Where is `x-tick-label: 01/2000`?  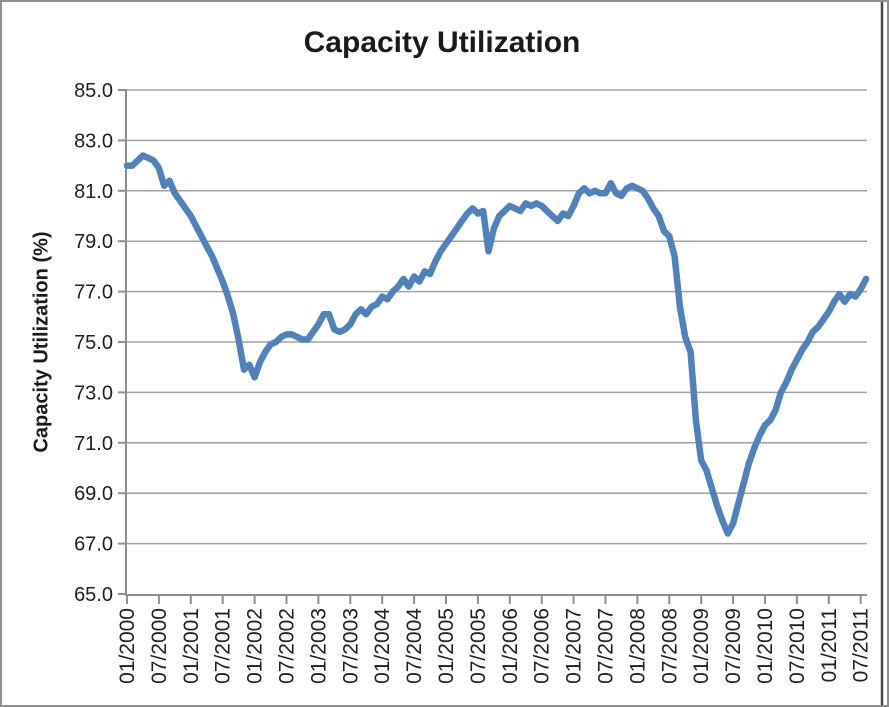
x-tick-label: 01/2000 is located at coordinates (127, 646).